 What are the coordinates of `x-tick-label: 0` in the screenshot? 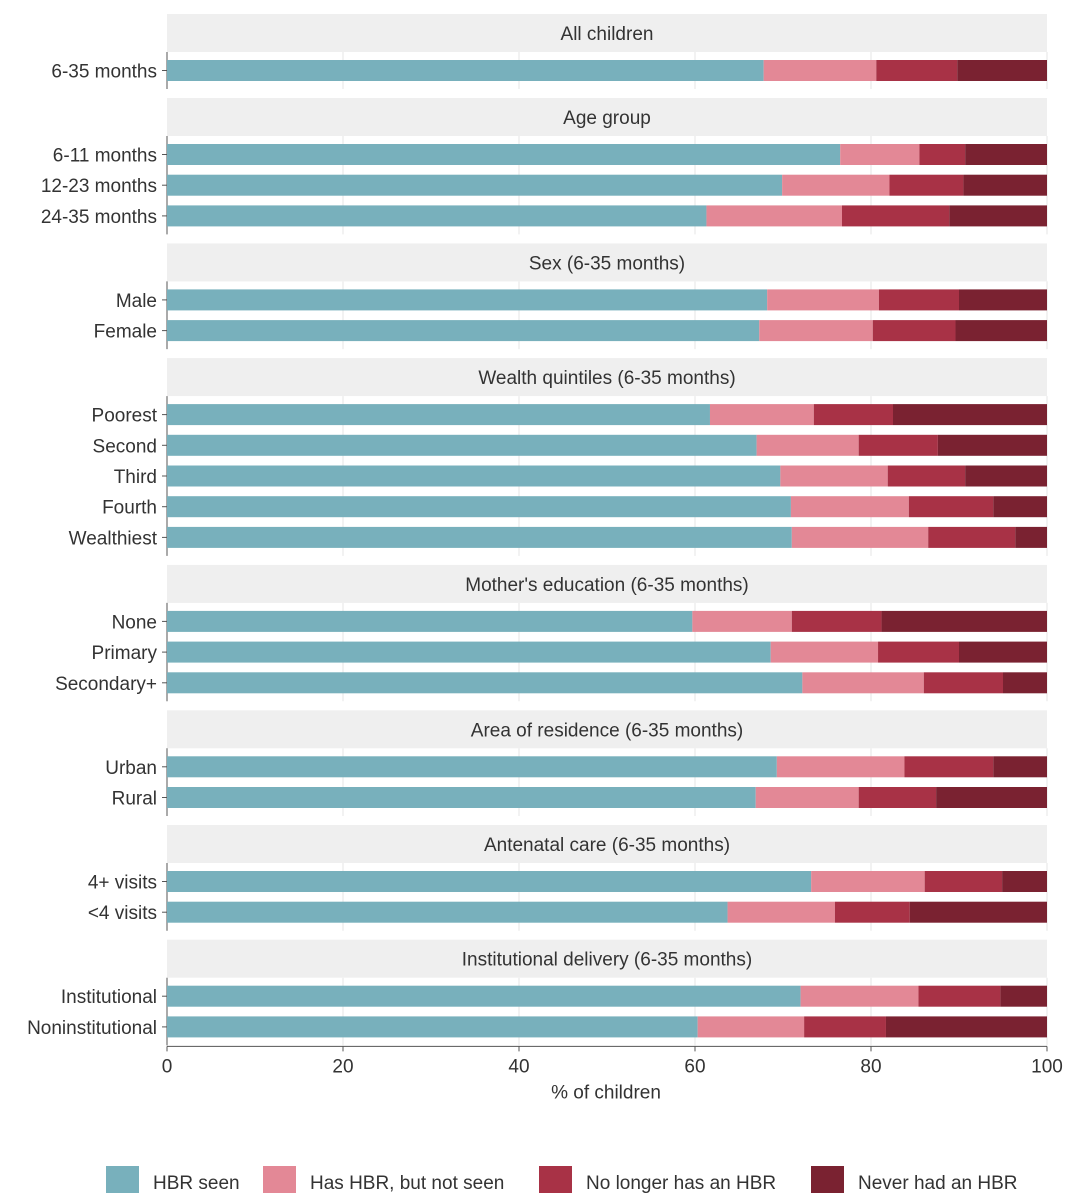 It's located at (167, 1066).